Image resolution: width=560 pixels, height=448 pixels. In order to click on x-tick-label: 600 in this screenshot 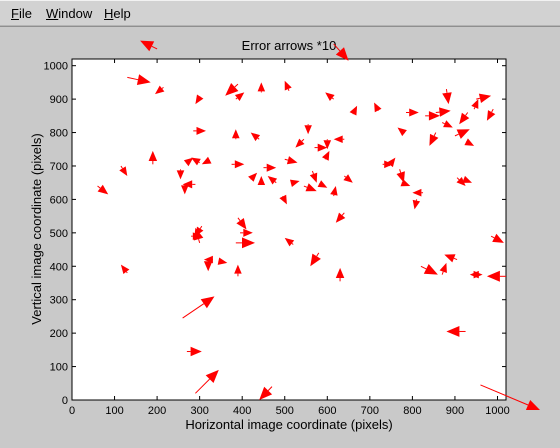, I will do `click(327, 411)`.